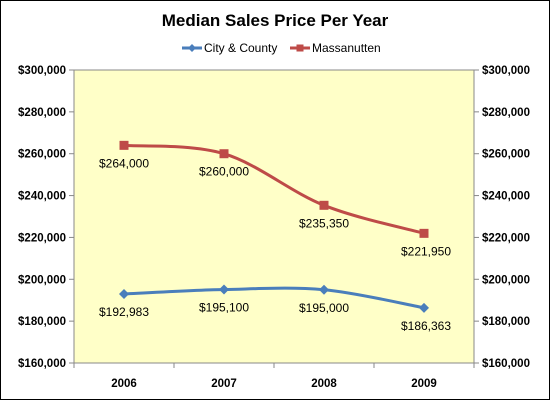  What do you see at coordinates (506, 197) in the screenshot?
I see `y-tick-label-right: $240,000` at bounding box center [506, 197].